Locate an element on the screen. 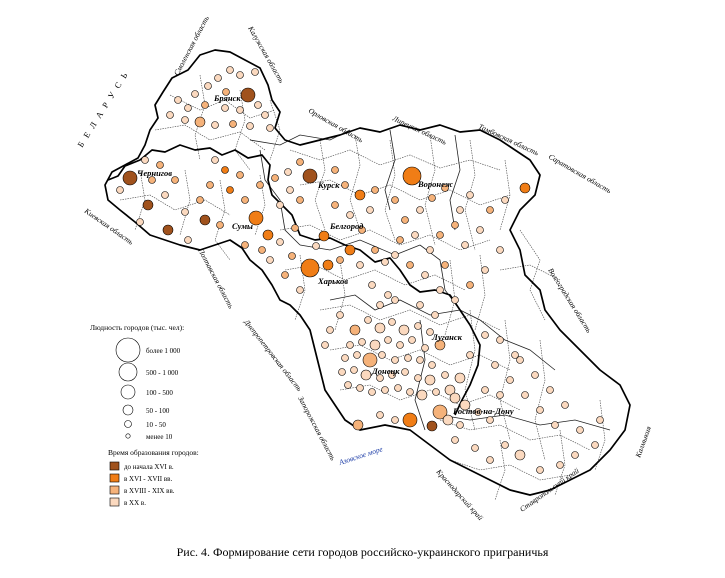  region-label-saratov: Саратовская область is located at coordinates (580, 174).